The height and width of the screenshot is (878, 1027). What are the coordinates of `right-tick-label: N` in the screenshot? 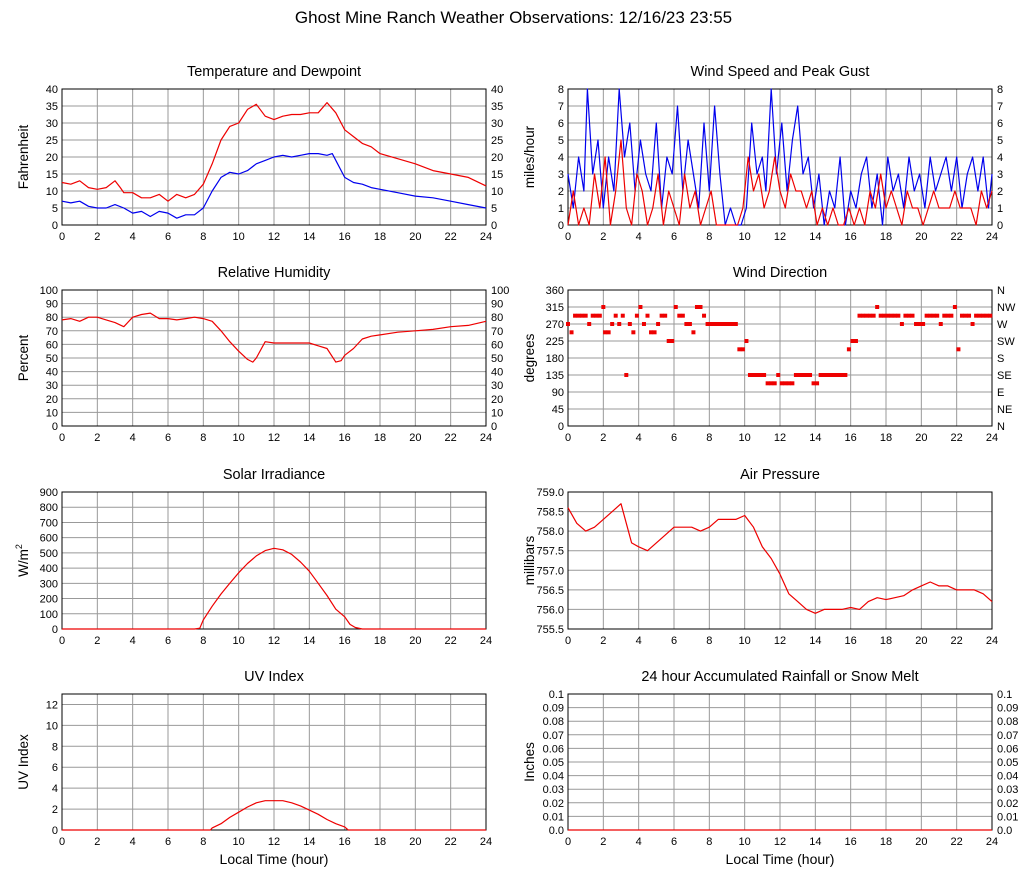 It's located at (1001, 427).